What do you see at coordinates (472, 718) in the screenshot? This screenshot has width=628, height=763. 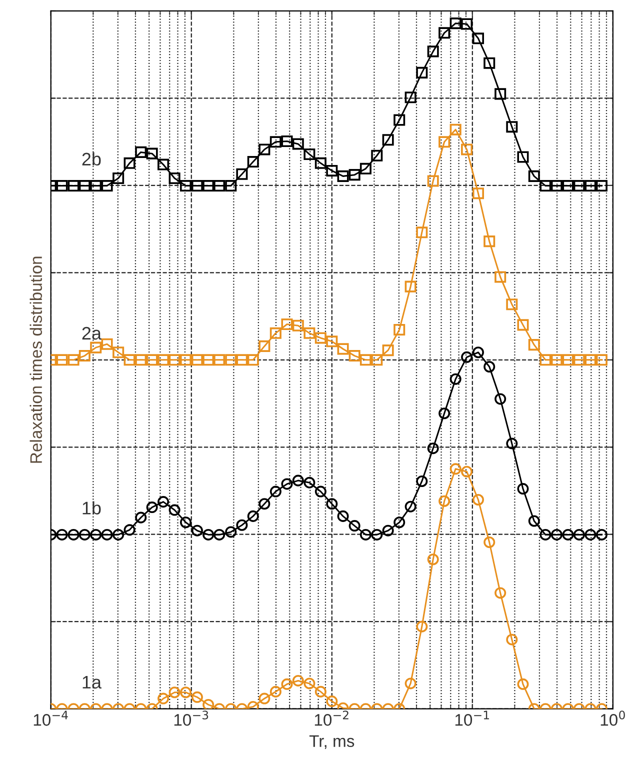 I see `x-tick-label: 10$^{−1}$` at bounding box center [472, 718].